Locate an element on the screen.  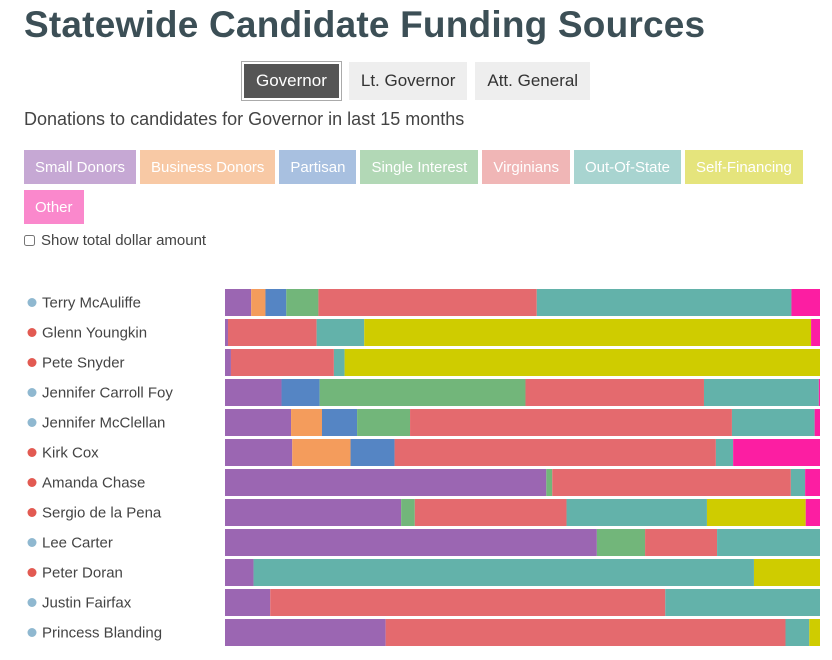
tab-lt-governor: Lt. Governor is located at coordinates (408, 81).